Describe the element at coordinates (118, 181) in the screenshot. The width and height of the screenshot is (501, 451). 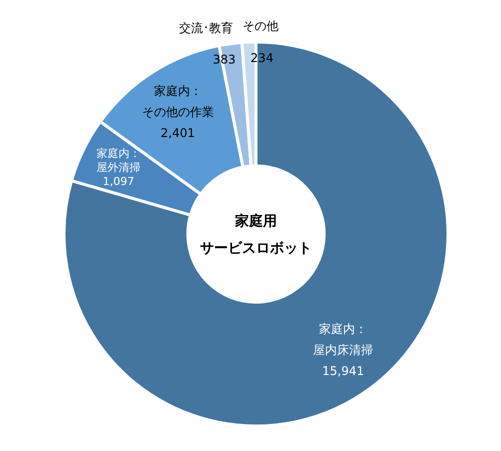
I see `data-label: 1,097` at that location.